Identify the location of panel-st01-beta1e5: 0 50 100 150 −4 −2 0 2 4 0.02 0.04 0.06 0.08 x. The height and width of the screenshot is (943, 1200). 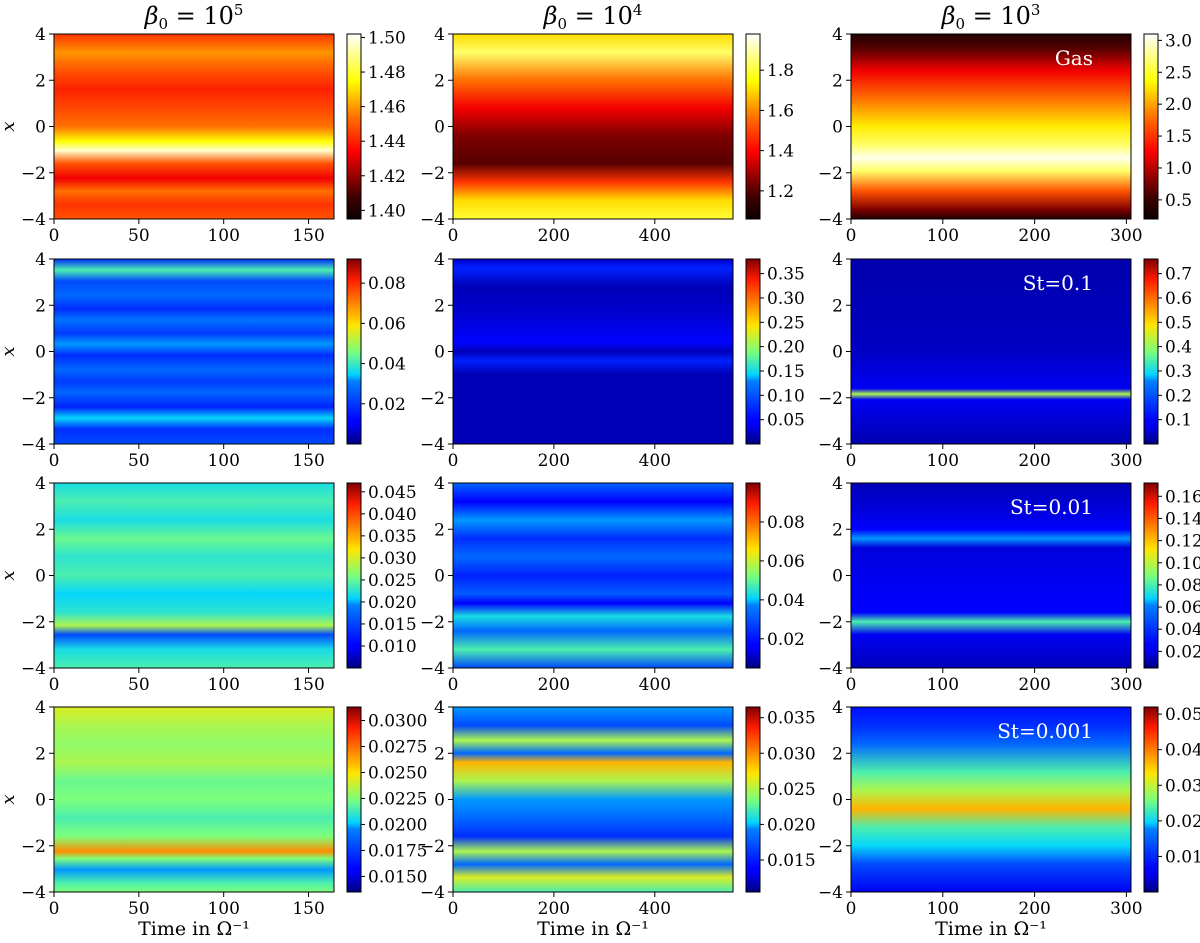
(203, 360).